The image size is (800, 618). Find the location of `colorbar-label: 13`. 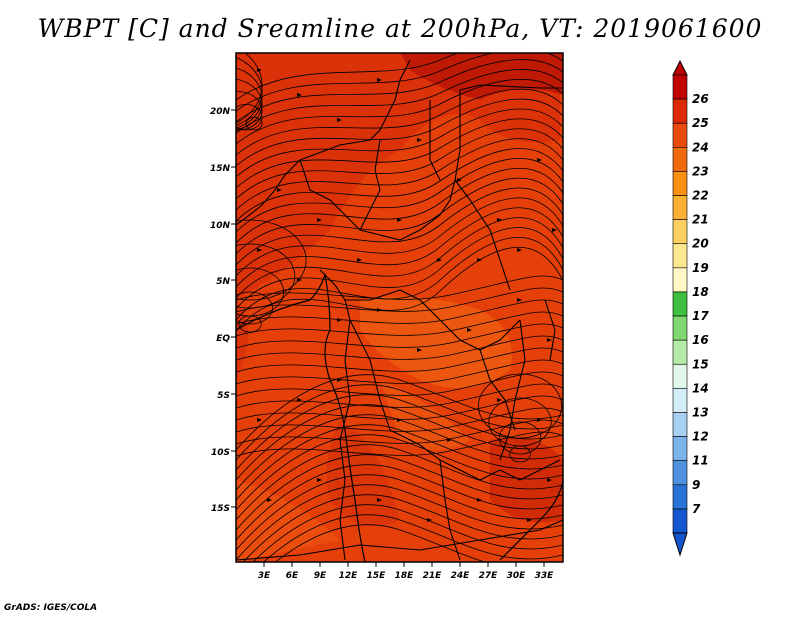

colorbar-label: 13 is located at coordinates (700, 412).